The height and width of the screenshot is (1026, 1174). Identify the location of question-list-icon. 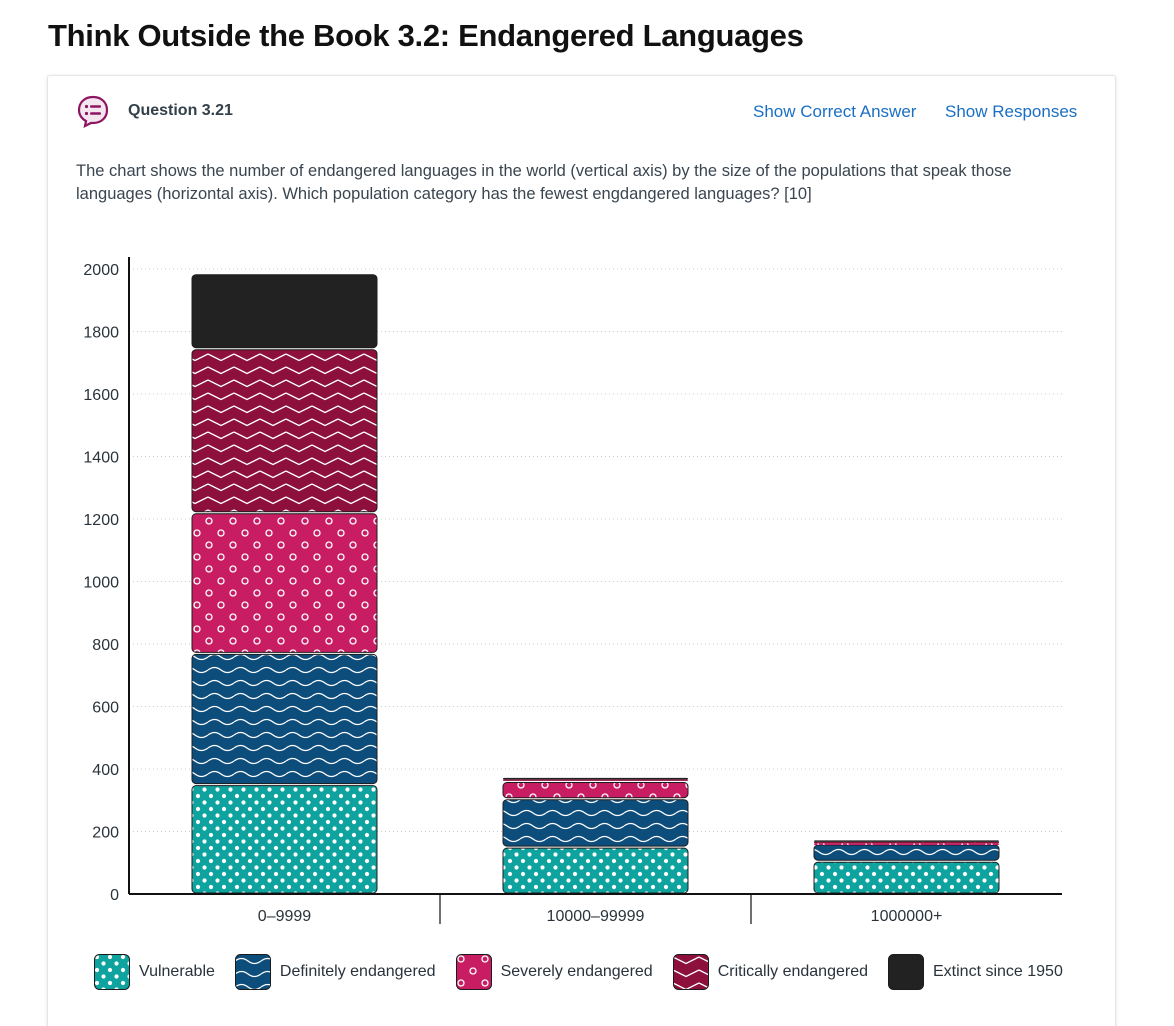
(93, 111).